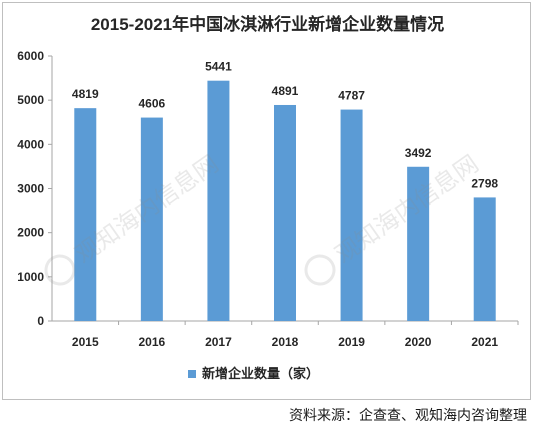 The height and width of the screenshot is (430, 535). I want to click on x-tick-label: 2020, so click(418, 342).